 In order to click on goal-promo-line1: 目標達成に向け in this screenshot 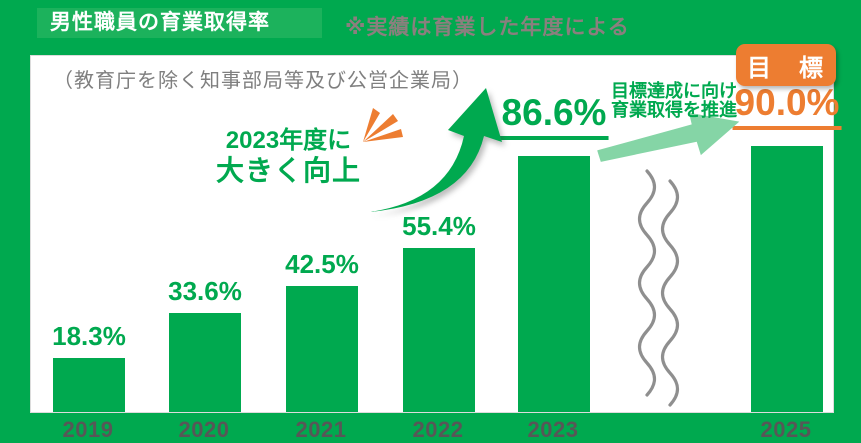, I will do `click(674, 91)`.